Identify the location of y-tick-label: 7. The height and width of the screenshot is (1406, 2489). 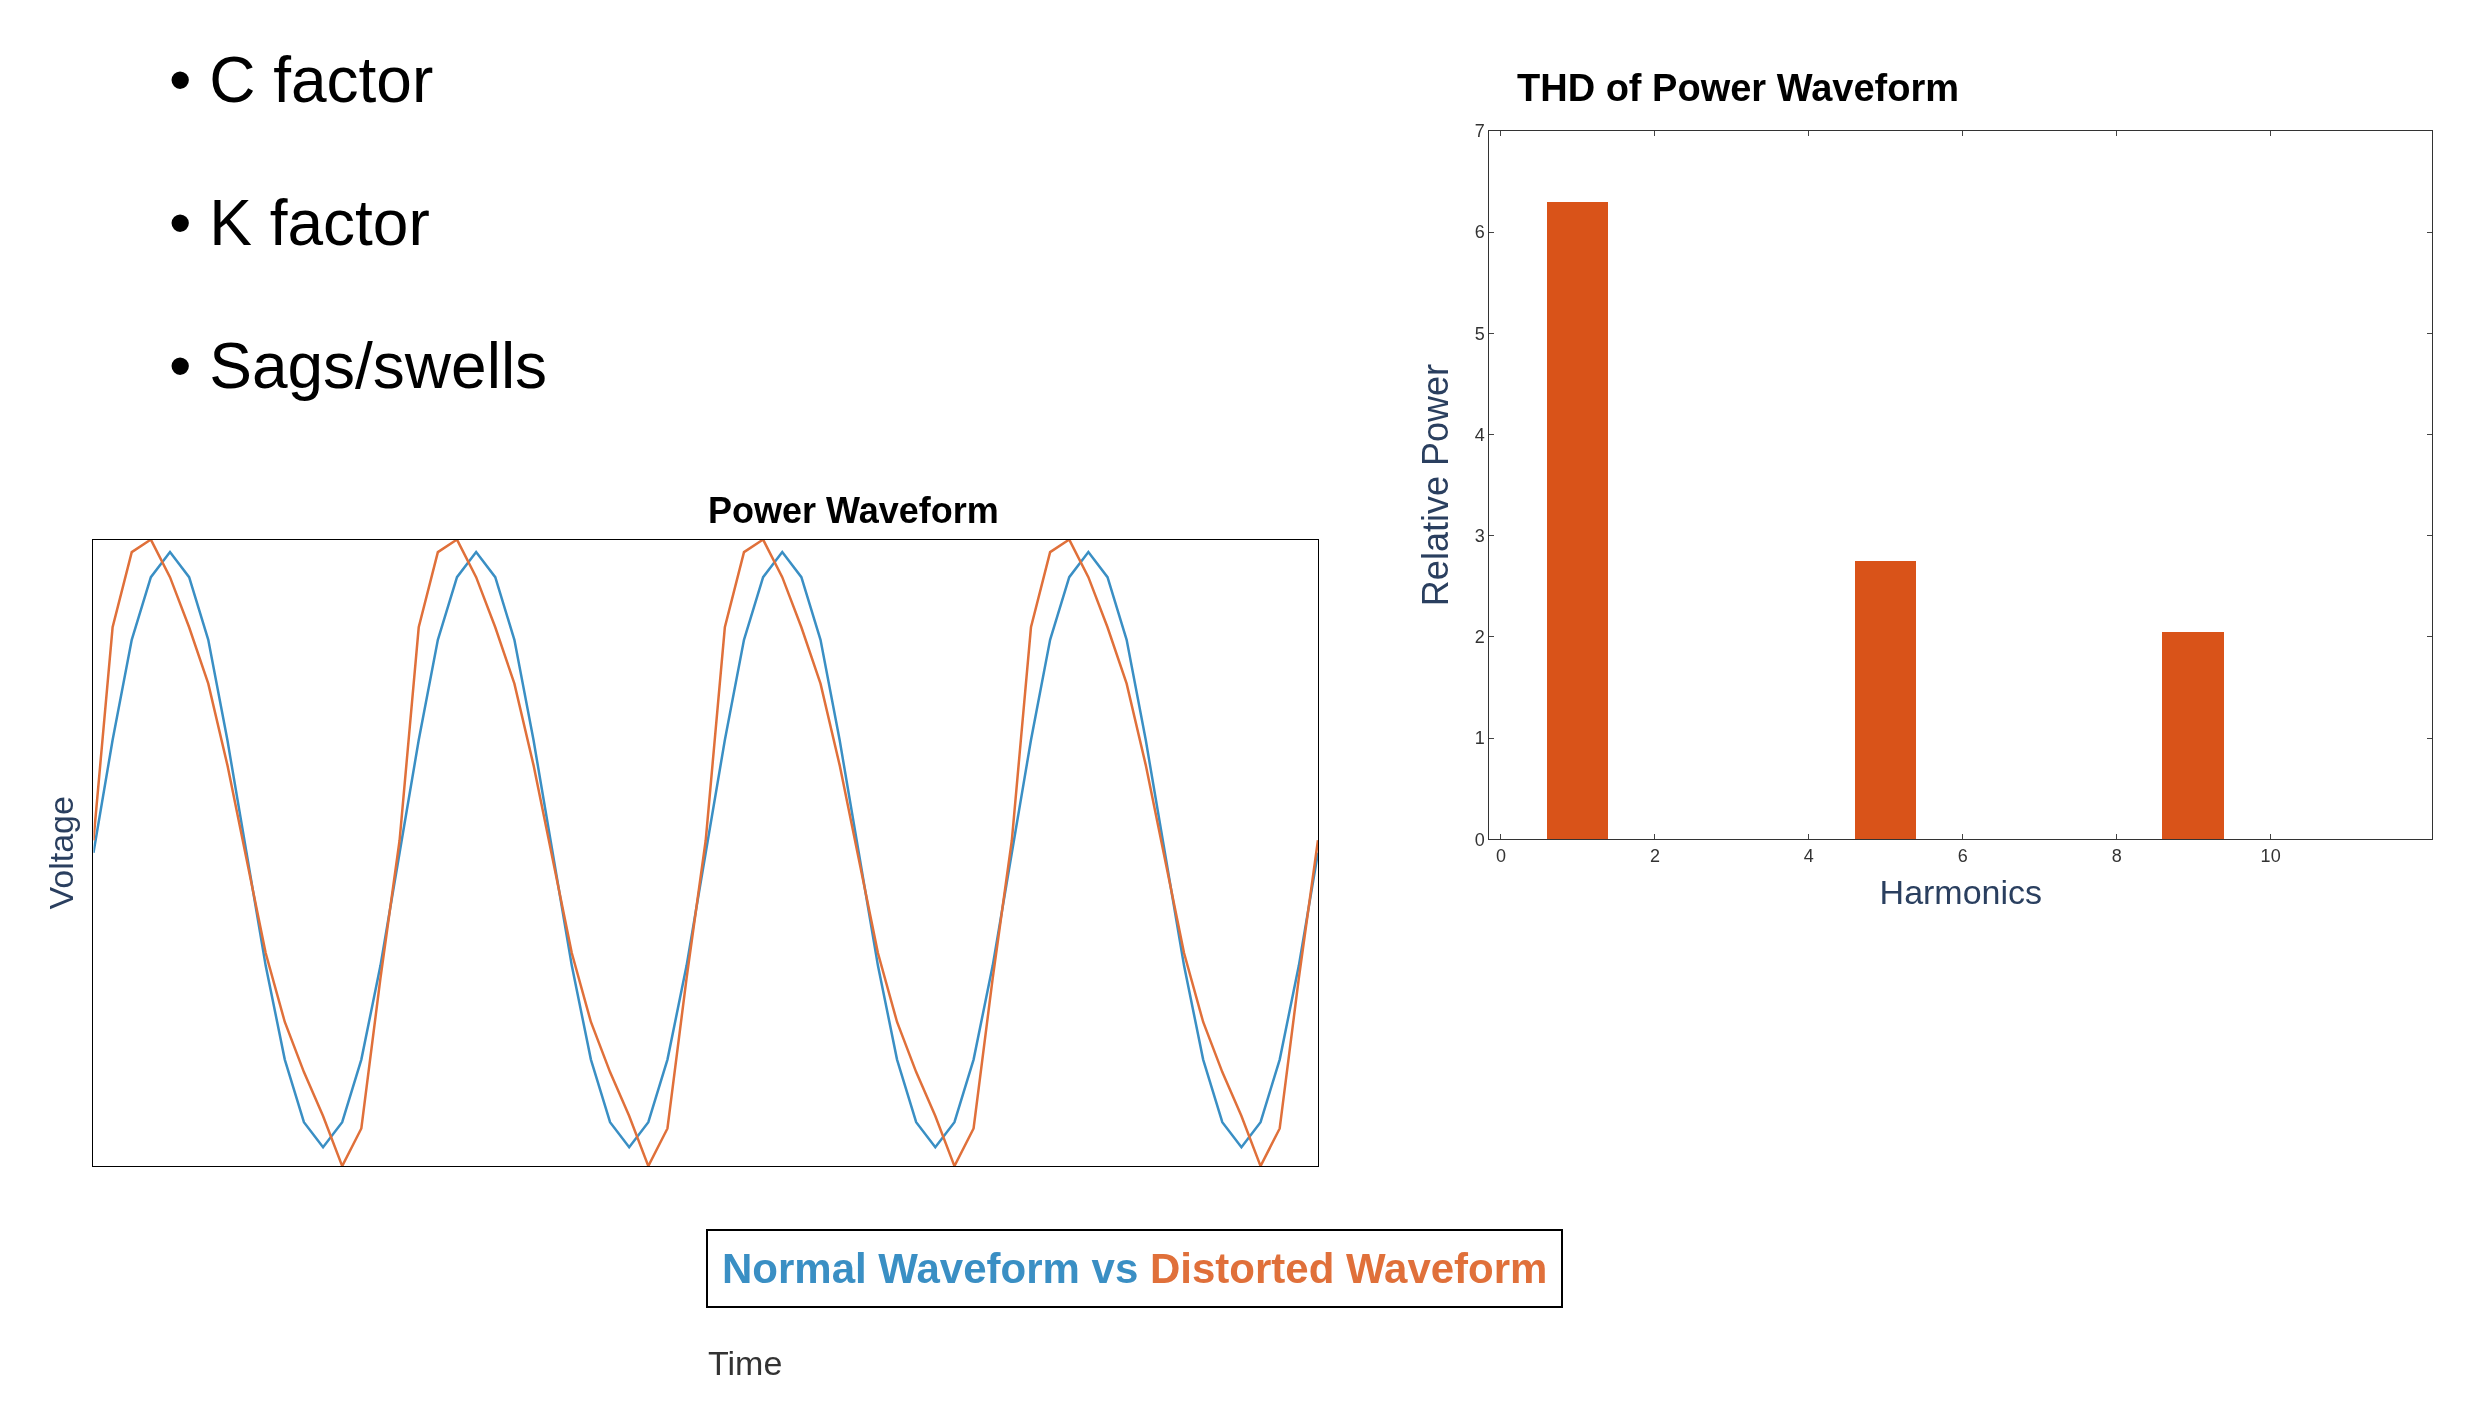
(1479, 131).